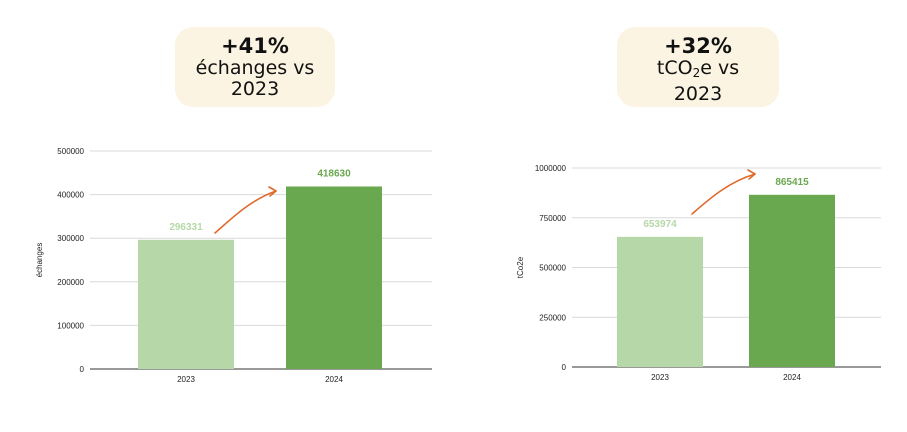  Describe the element at coordinates (720, 68) in the screenshot. I see `caption-text: e vs` at that location.